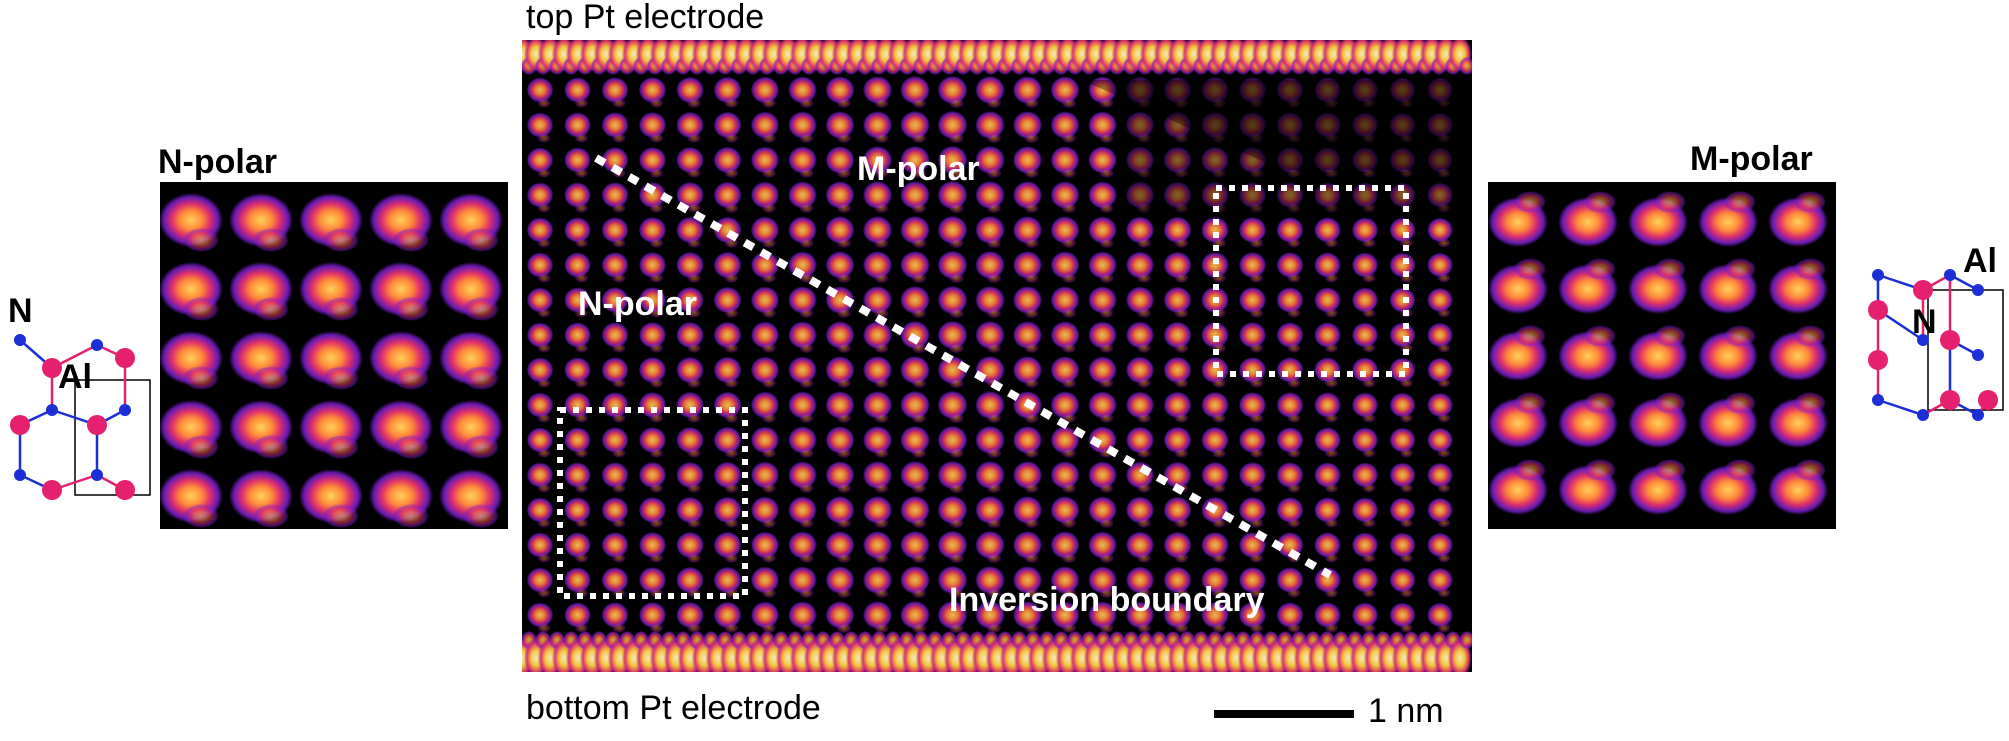  I want to click on left-atom-al-label: Al, so click(75, 377).